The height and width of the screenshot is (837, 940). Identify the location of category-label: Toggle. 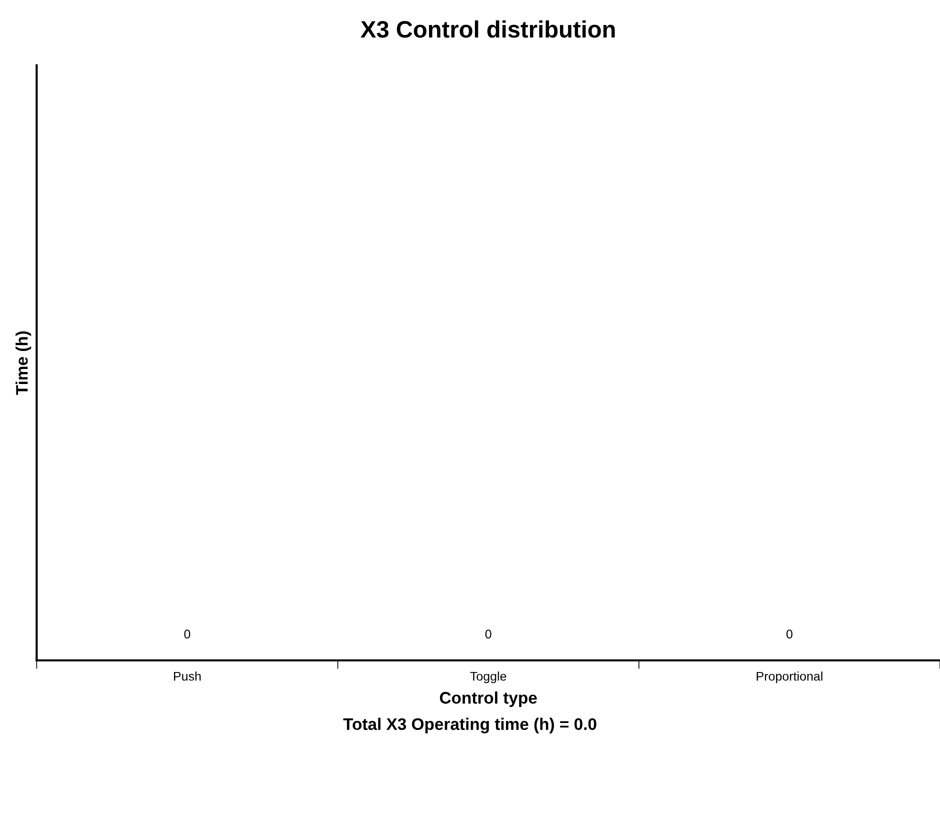
(488, 678).